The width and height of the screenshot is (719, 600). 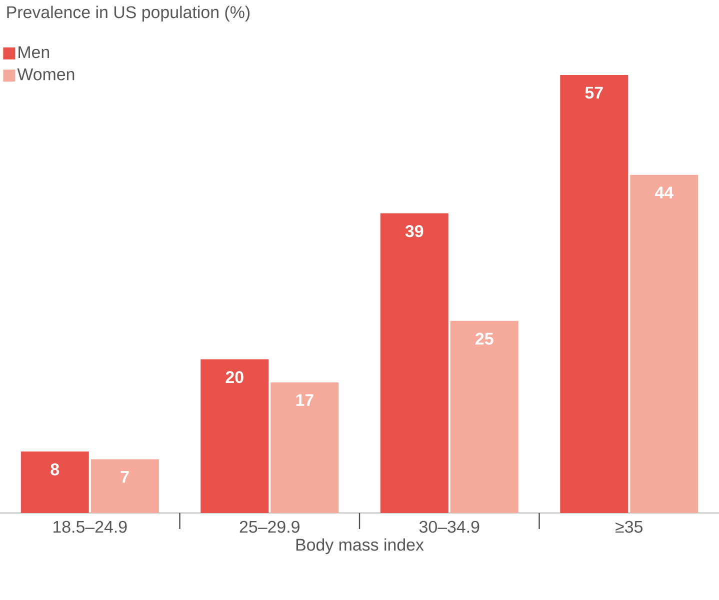 What do you see at coordinates (414, 231) in the screenshot?
I see `data-label: 39` at bounding box center [414, 231].